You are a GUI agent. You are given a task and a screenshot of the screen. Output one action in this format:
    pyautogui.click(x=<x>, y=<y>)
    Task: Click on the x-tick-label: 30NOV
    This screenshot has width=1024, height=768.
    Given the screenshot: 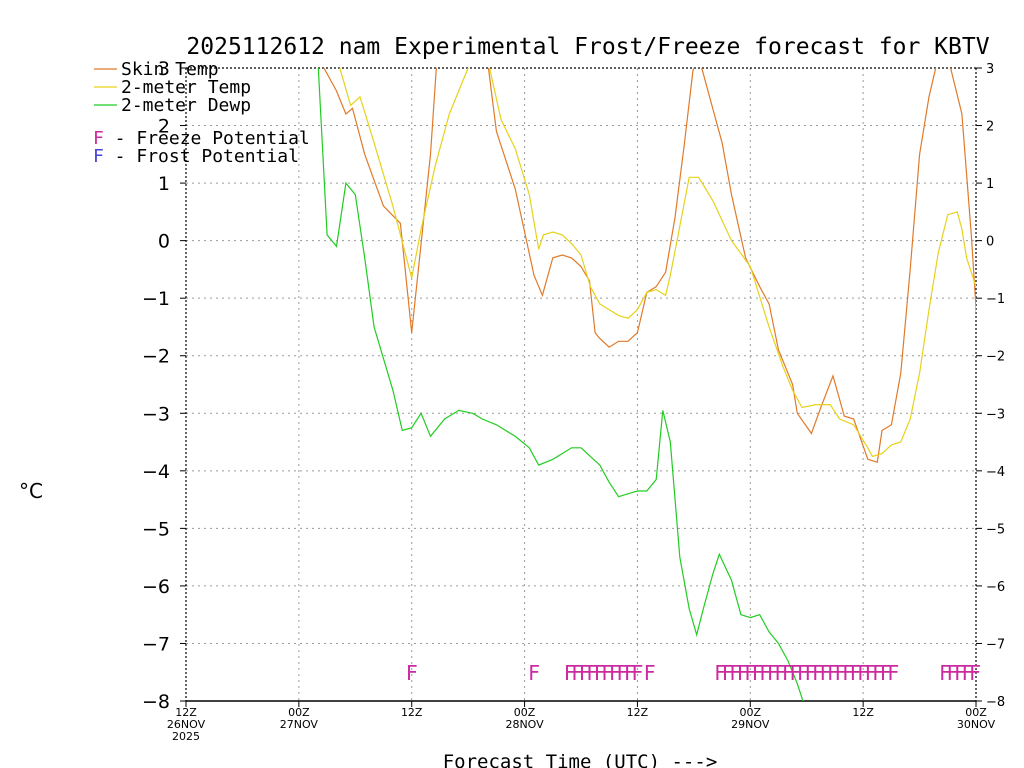 What is the action you would take?
    pyautogui.click(x=976, y=724)
    